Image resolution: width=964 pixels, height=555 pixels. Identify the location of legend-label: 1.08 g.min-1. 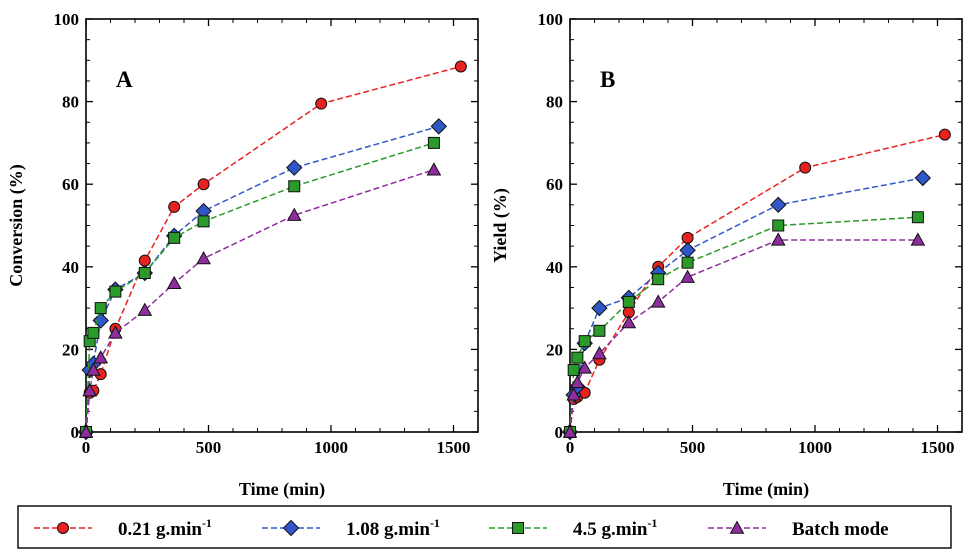
(393, 528).